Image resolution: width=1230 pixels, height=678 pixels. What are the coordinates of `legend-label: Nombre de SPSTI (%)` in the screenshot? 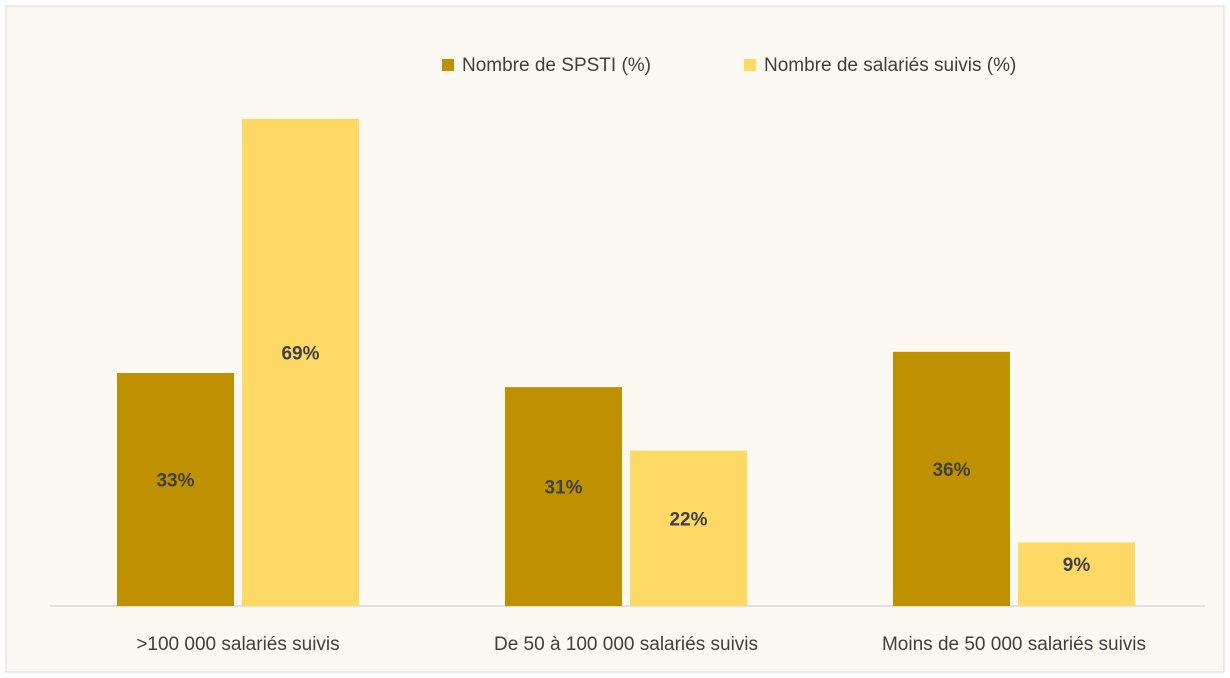 It's located at (556, 65).